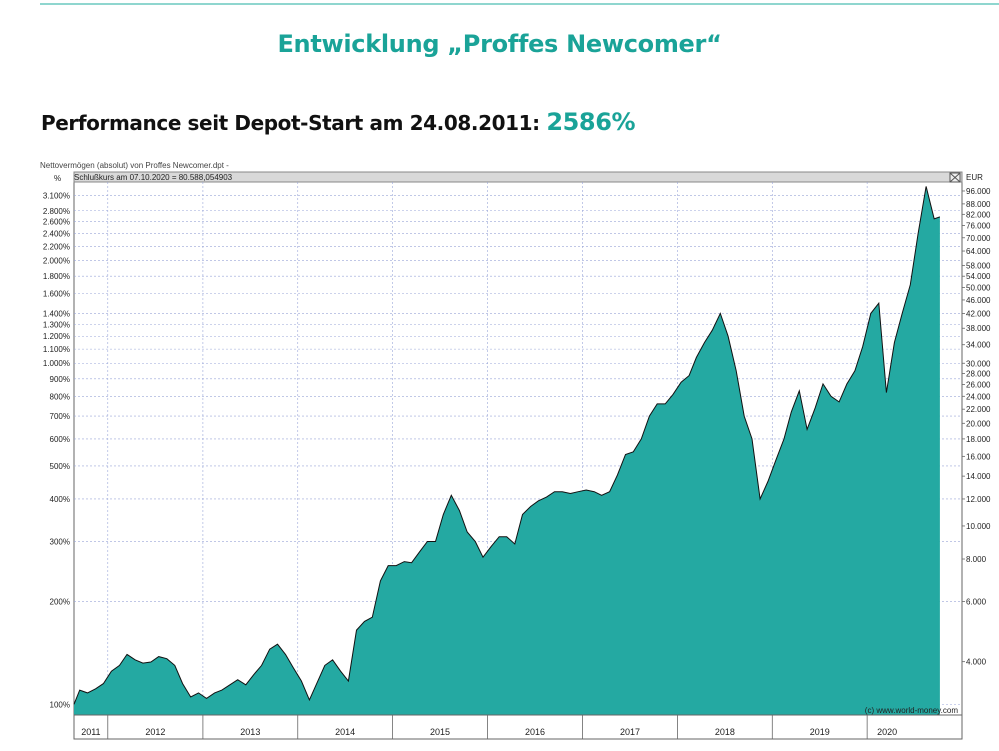  I want to click on right-tick-label: 16.000, so click(978, 456).